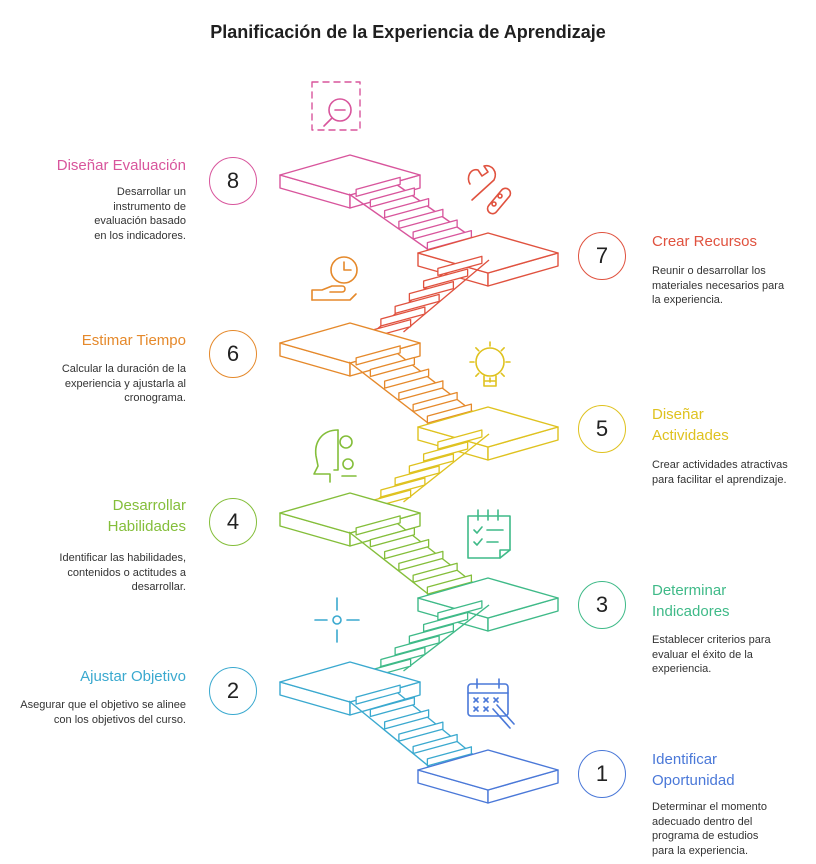 The height and width of the screenshot is (864, 816). Describe the element at coordinates (489, 534) in the screenshot. I see `checklist-icon` at that location.